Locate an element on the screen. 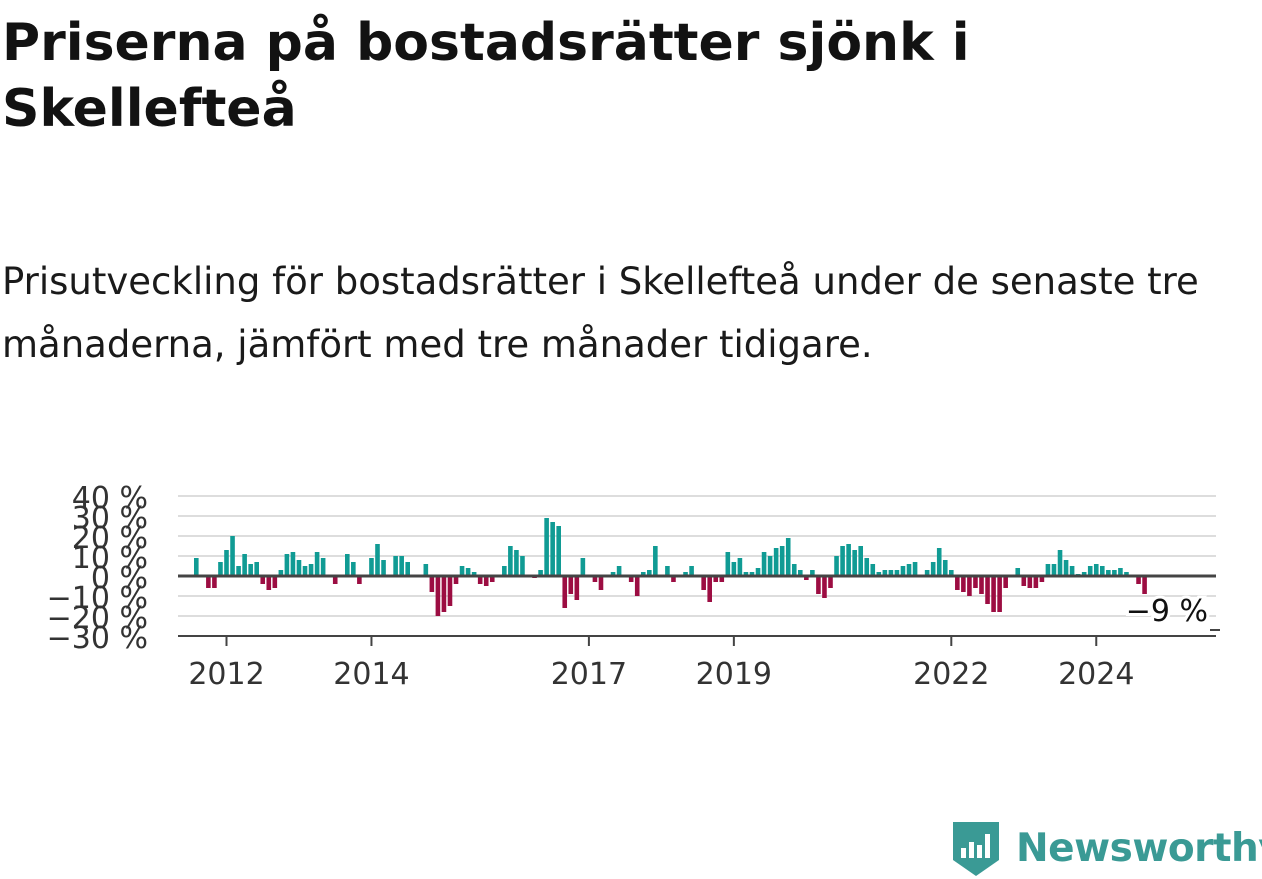 The width and height of the screenshot is (1262, 879). y-tick-label: −10 % is located at coordinates (97, 598).